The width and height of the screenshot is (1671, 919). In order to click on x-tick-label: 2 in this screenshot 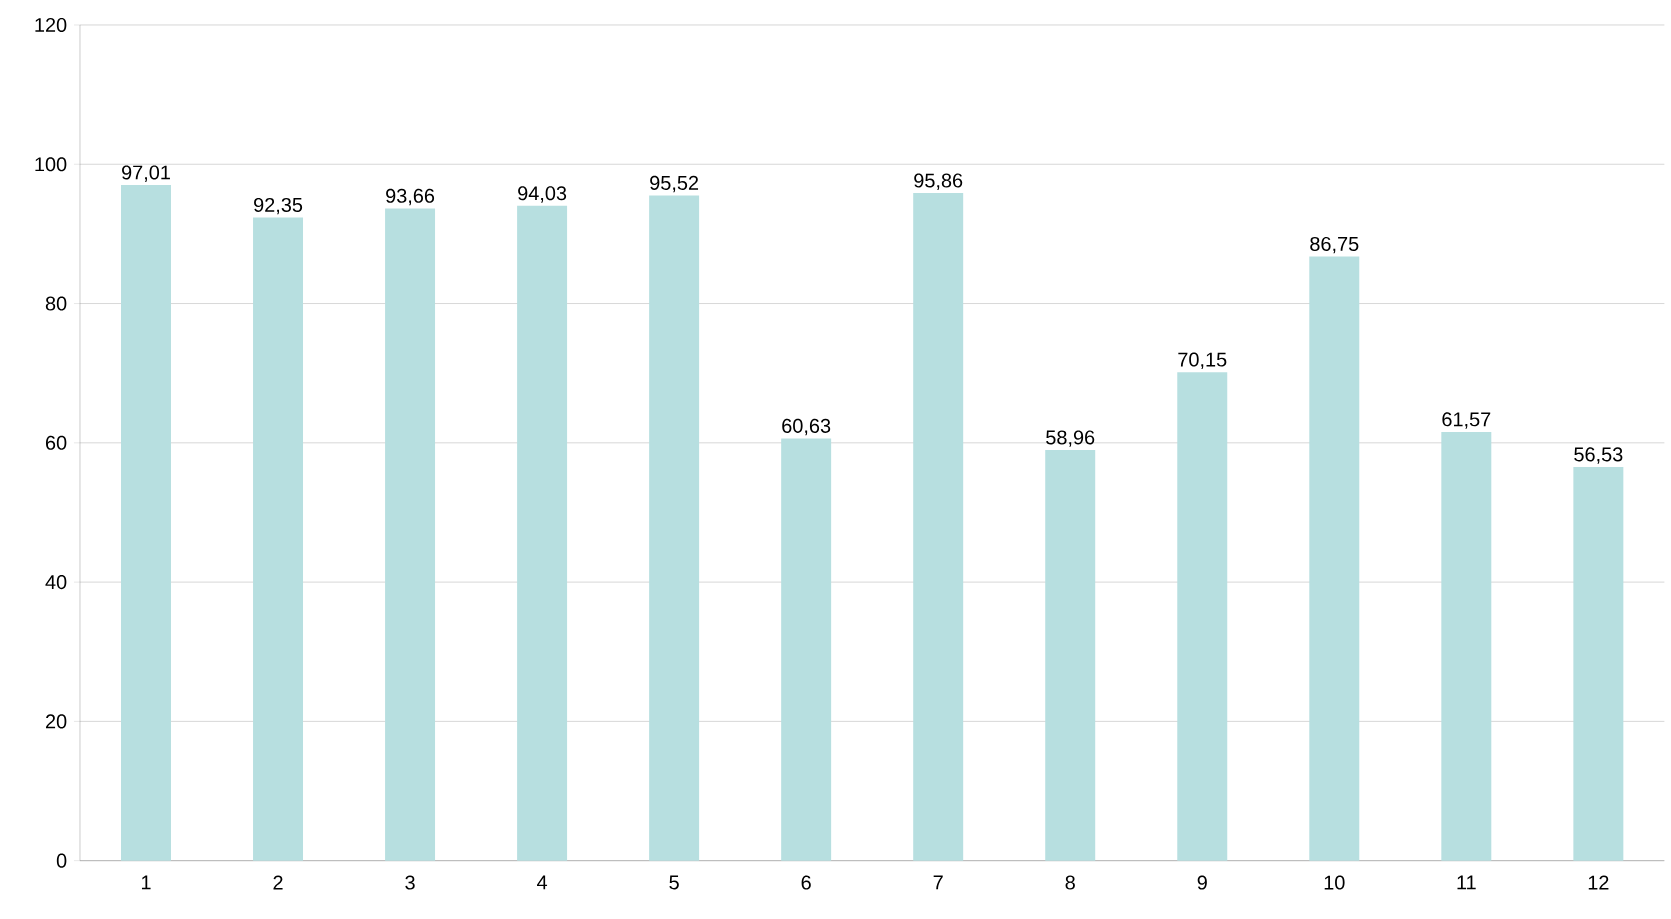, I will do `click(278, 882)`.